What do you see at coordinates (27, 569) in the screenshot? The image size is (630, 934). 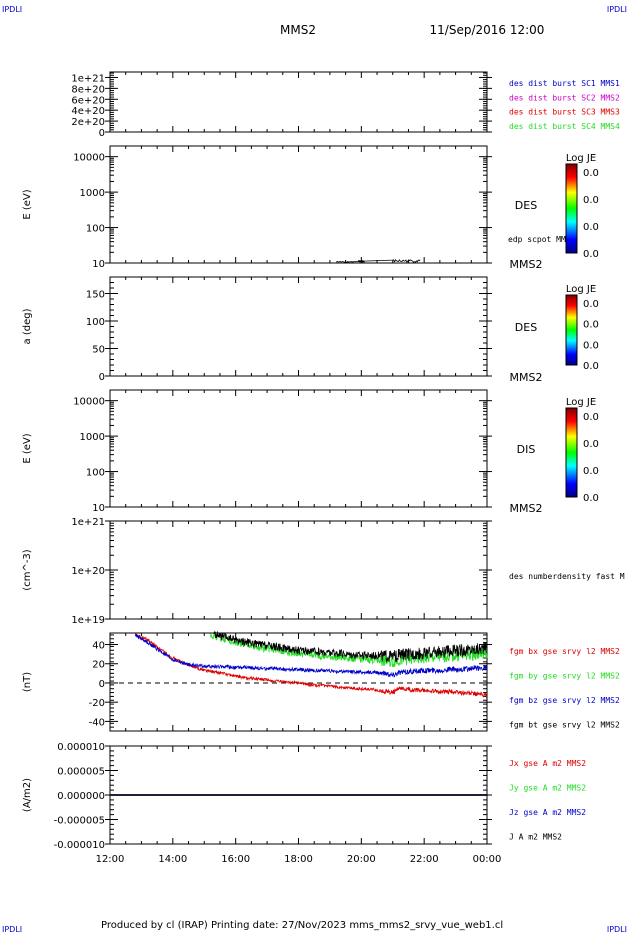 I see `y-axis-label: (cm^-3)` at bounding box center [27, 569].